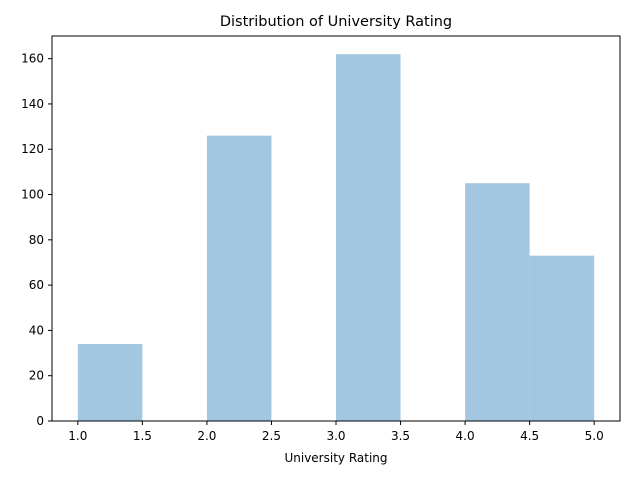  What do you see at coordinates (77, 436) in the screenshot?
I see `x-tick-label-0: 1.0` at bounding box center [77, 436].